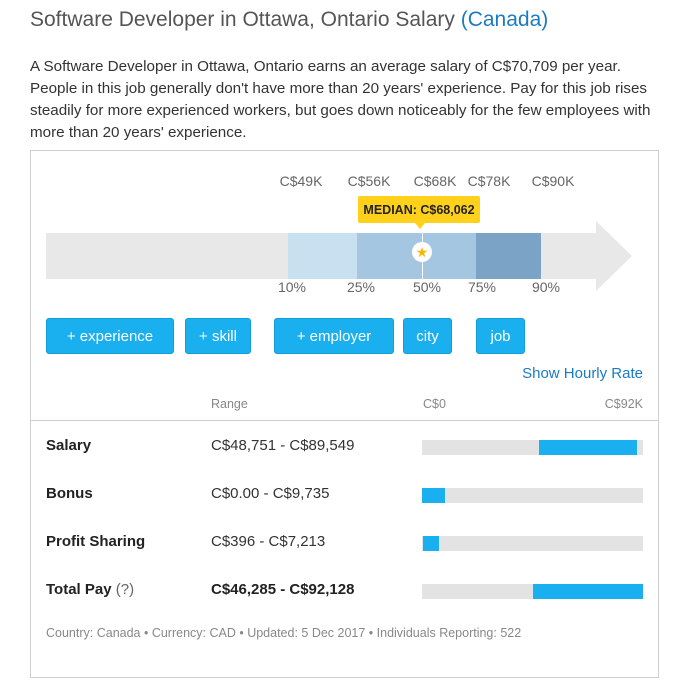 The width and height of the screenshot is (683, 684). What do you see at coordinates (229, 404) in the screenshot?
I see `range-column-header: Range` at bounding box center [229, 404].